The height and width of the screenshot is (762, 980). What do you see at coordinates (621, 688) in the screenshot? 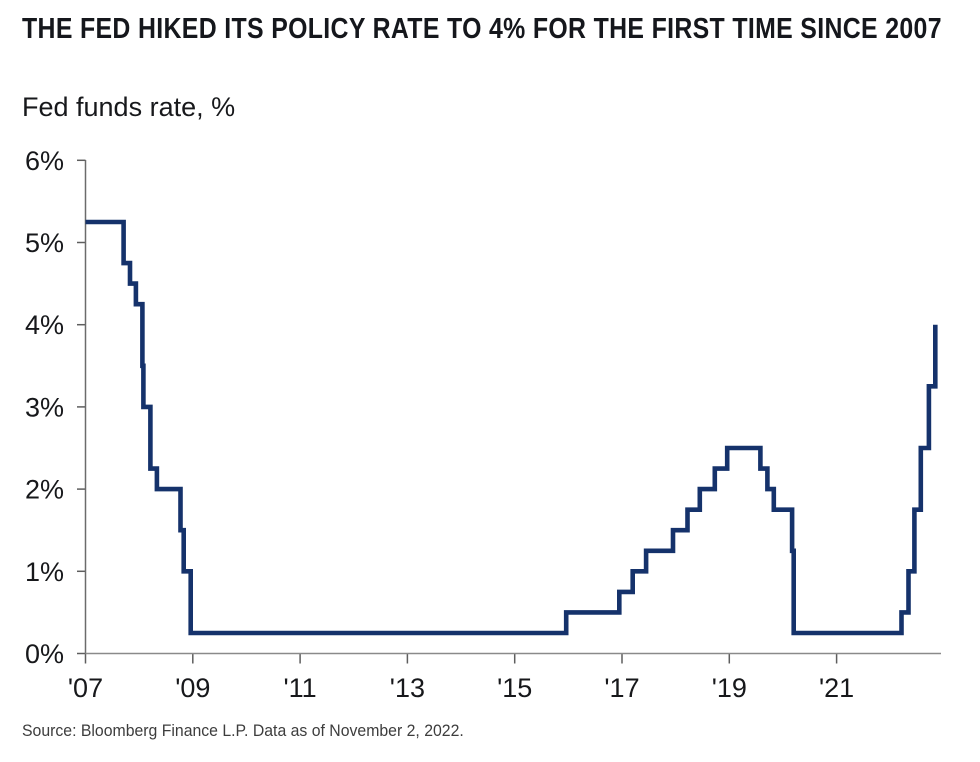
I see `x-tick-label: '17` at bounding box center [621, 688].